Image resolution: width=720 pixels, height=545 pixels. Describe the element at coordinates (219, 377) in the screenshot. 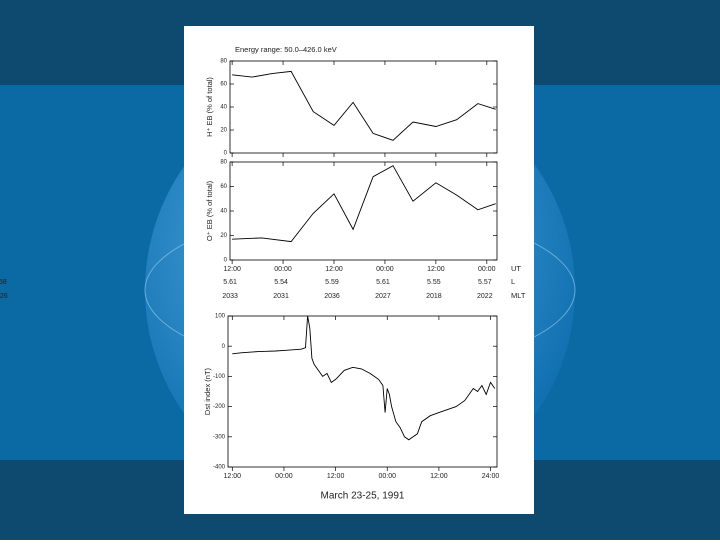

I see `y-tick-label: -100` at that location.